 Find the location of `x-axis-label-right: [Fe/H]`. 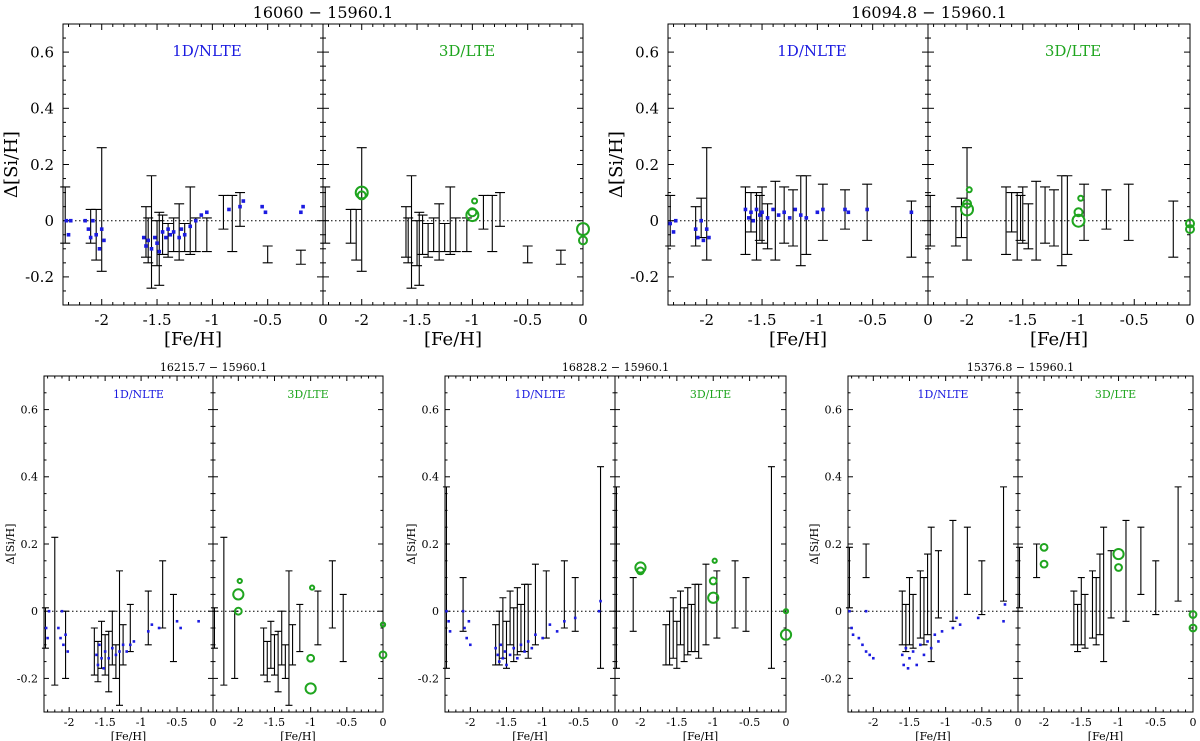

x-axis-label-right: [Fe/H] is located at coordinates (1105, 735).